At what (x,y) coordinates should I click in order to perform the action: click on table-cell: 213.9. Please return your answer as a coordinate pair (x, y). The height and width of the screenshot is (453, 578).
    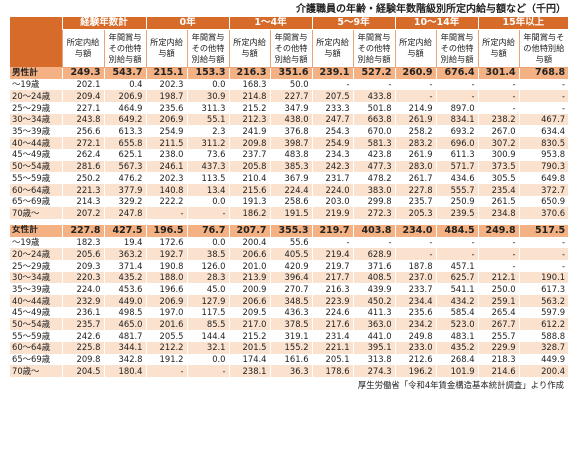
    Looking at the image, I should click on (249, 277).